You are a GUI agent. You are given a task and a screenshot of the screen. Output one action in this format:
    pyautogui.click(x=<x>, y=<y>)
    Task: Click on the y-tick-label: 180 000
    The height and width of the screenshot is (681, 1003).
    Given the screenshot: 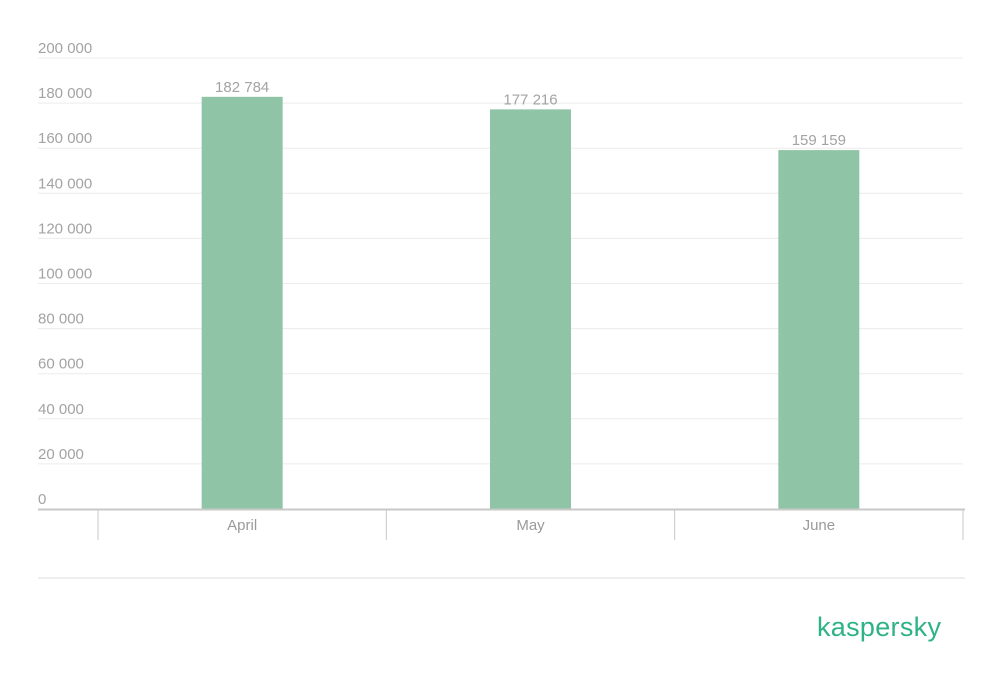 What is the action you would take?
    pyautogui.click(x=65, y=93)
    